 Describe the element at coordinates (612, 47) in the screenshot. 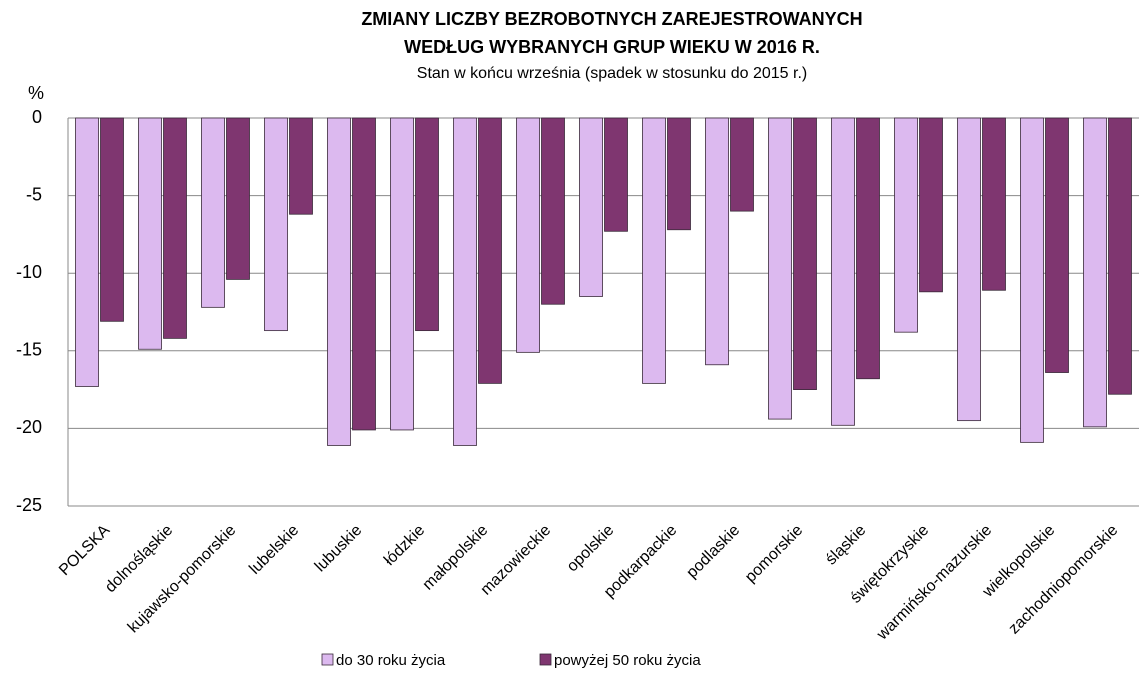

I see `chart-title: WEDŁUG WYBRANYCH GRUP WIEKU W 2016 R.` at that location.